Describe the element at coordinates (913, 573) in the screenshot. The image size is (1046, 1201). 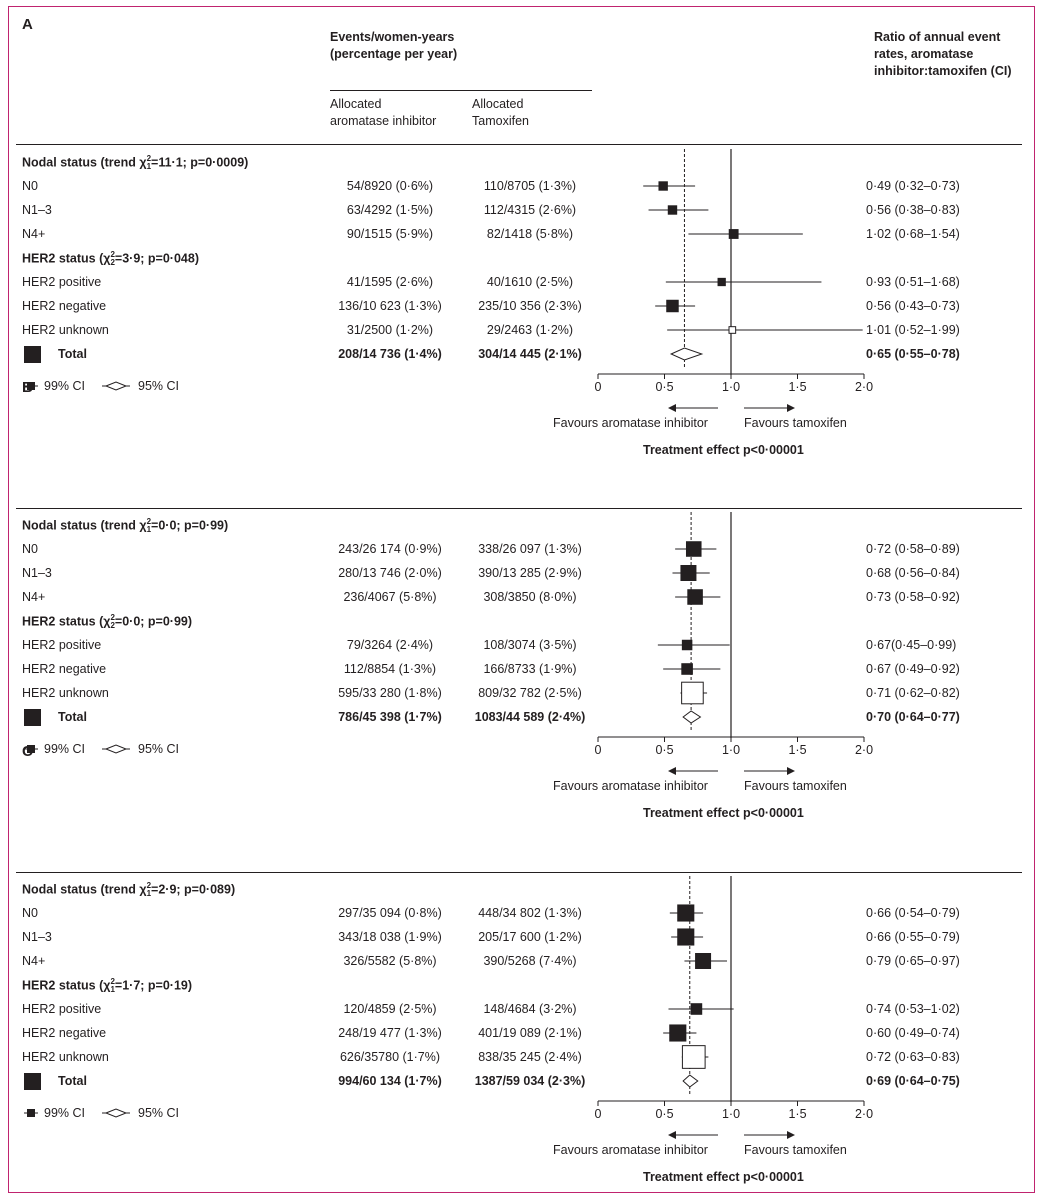
I see `ratio-ci: 0·68 (0·56–0·84)` at that location.